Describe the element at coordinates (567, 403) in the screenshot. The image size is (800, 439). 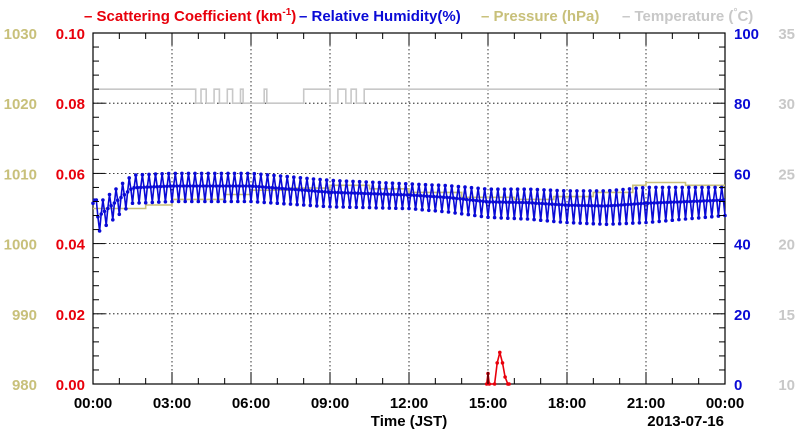
I see `x-tick-label: 18:00` at that location.